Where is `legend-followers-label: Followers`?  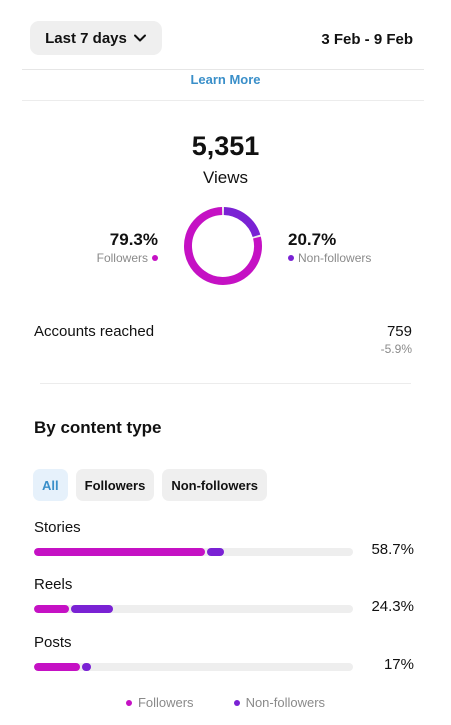
legend-followers-label: Followers is located at coordinates (165, 702).